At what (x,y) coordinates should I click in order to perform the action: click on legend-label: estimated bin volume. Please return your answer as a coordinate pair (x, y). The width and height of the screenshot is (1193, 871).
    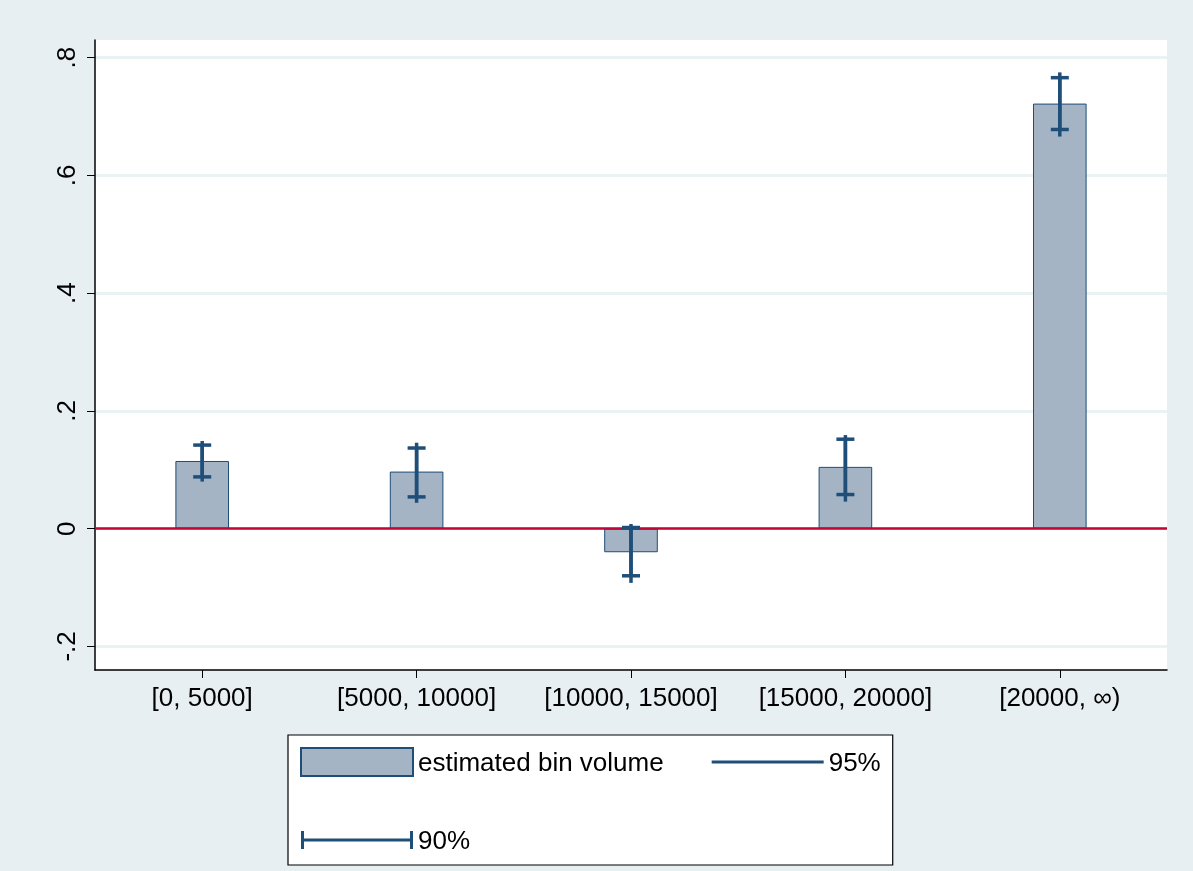
    Looking at the image, I should click on (541, 762).